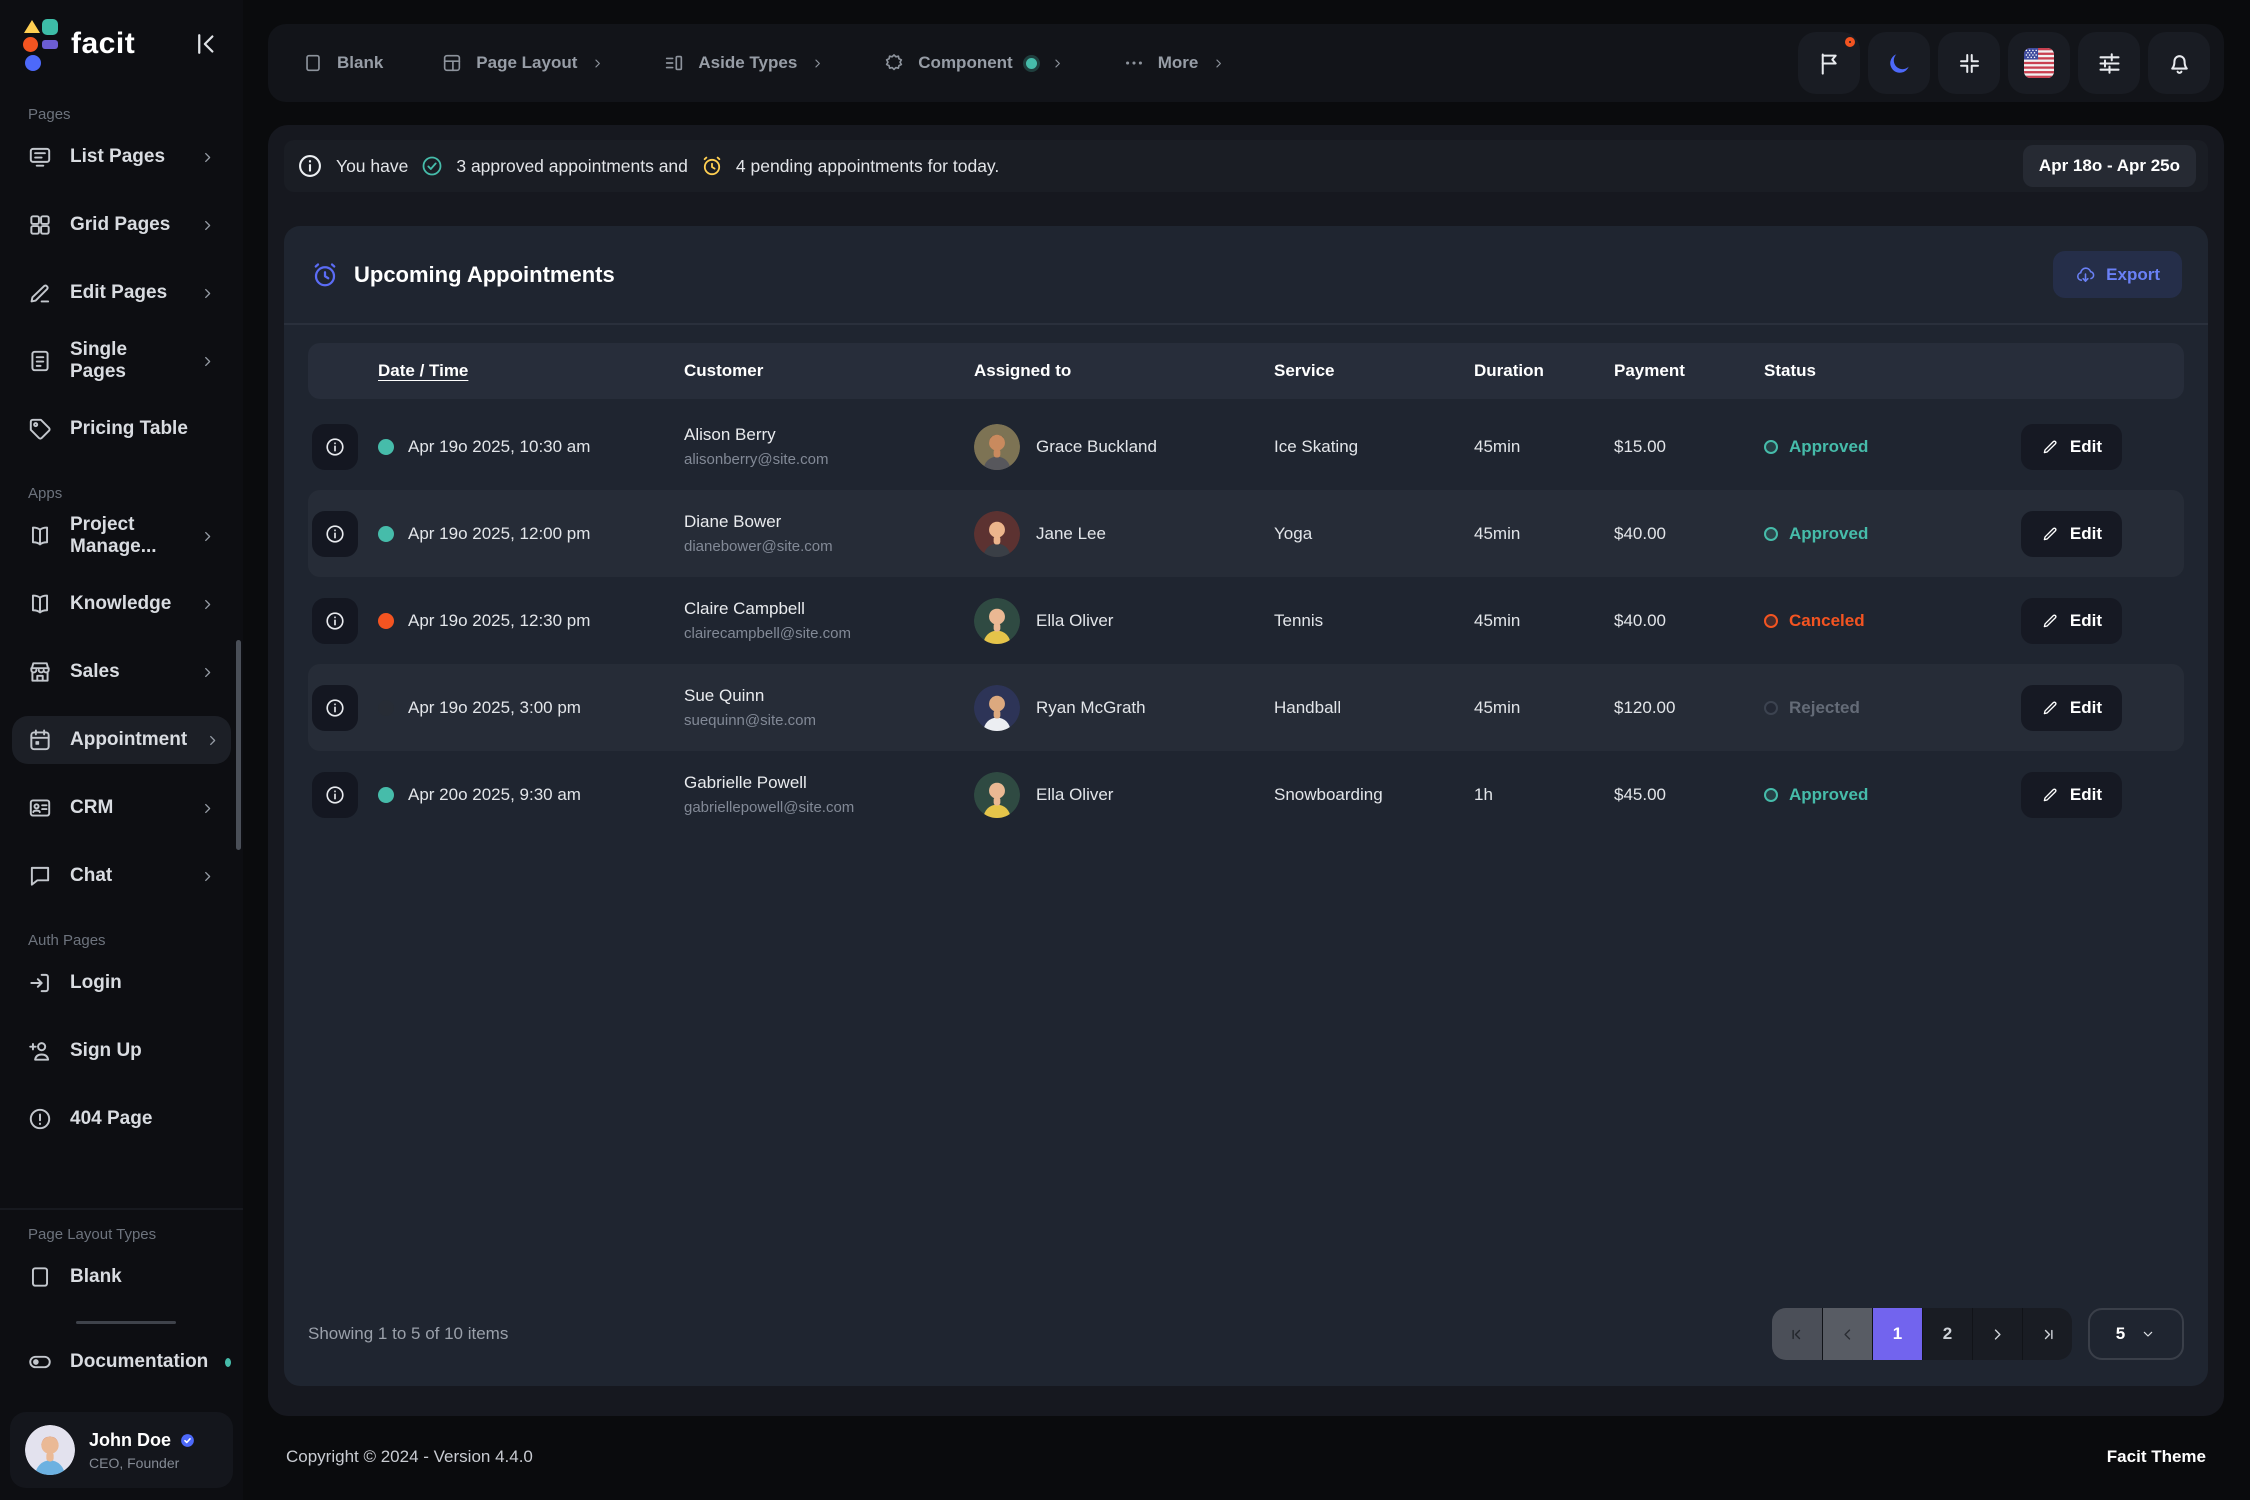 The width and height of the screenshot is (2250, 1500). I want to click on sidebar-item-label: Appointment, so click(129, 739).